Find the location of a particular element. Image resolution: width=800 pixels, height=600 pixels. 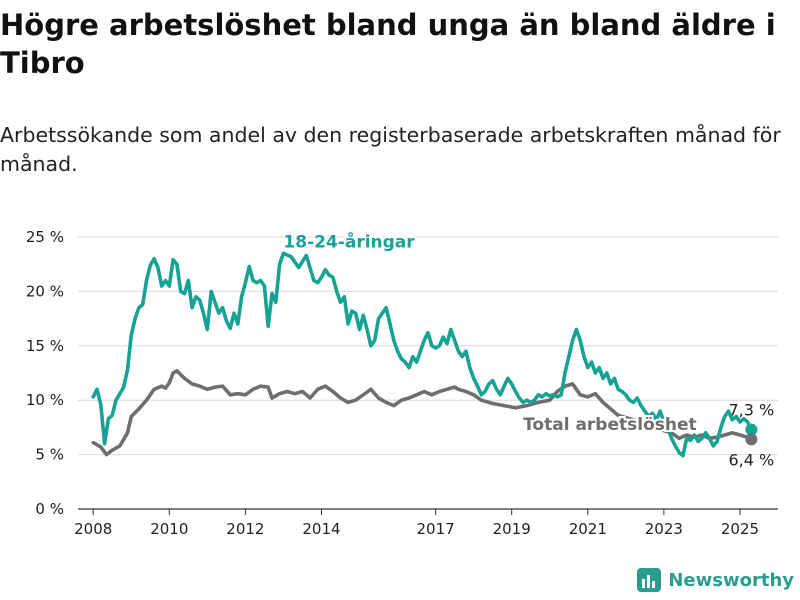

x-tick-label: 2010 is located at coordinates (169, 529).